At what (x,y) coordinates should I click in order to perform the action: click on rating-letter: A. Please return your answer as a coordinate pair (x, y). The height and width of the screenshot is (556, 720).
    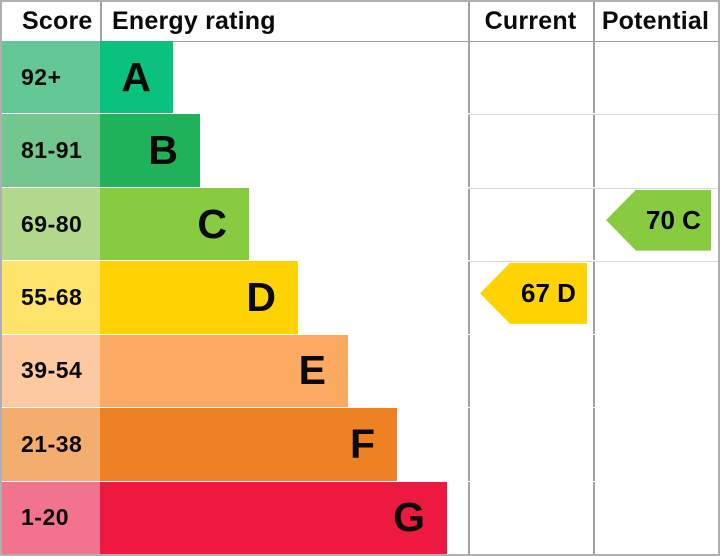
    Looking at the image, I should click on (136, 76).